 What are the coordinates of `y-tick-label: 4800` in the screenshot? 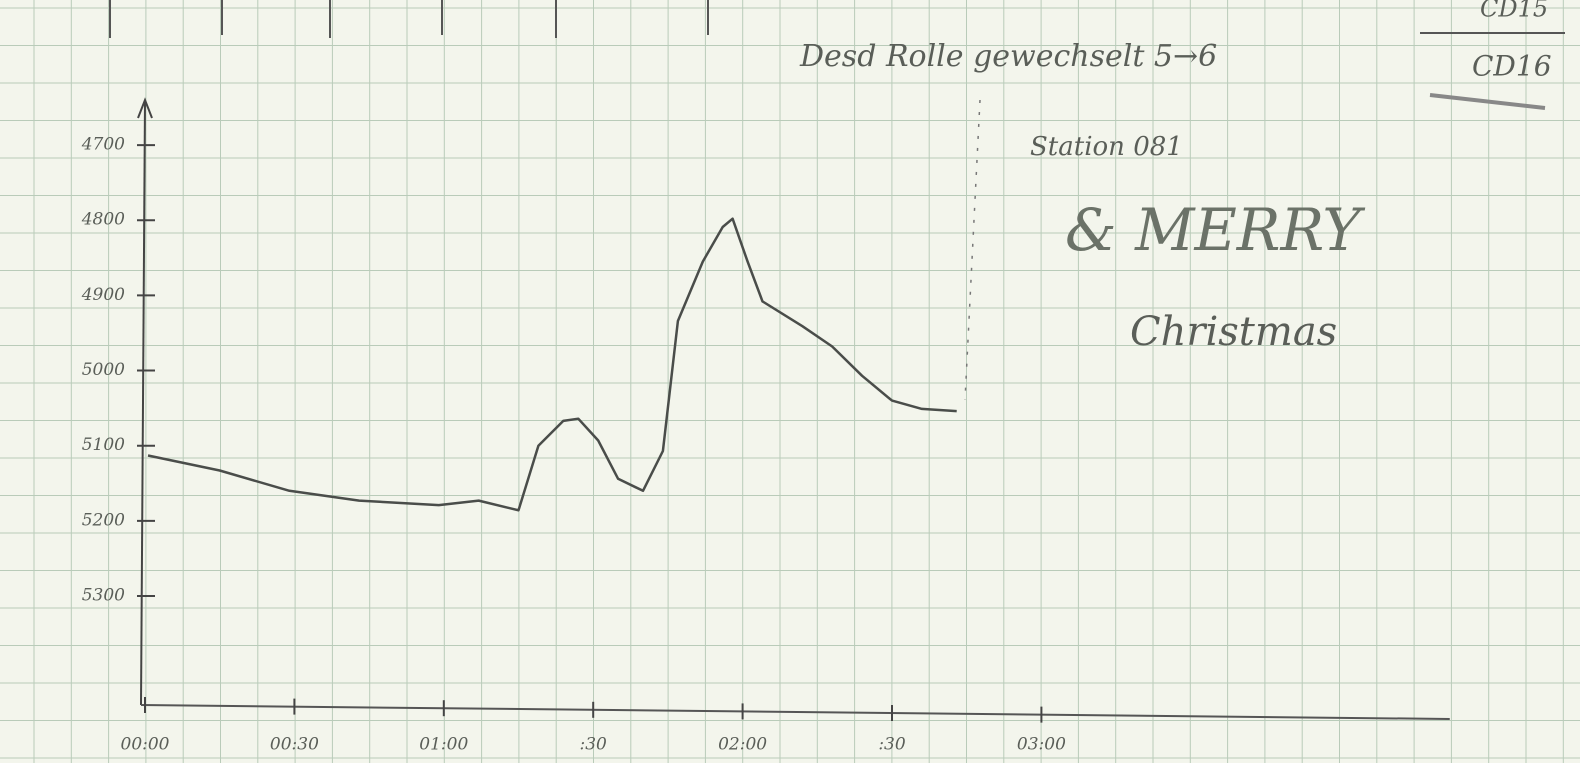 It's located at (103, 220).